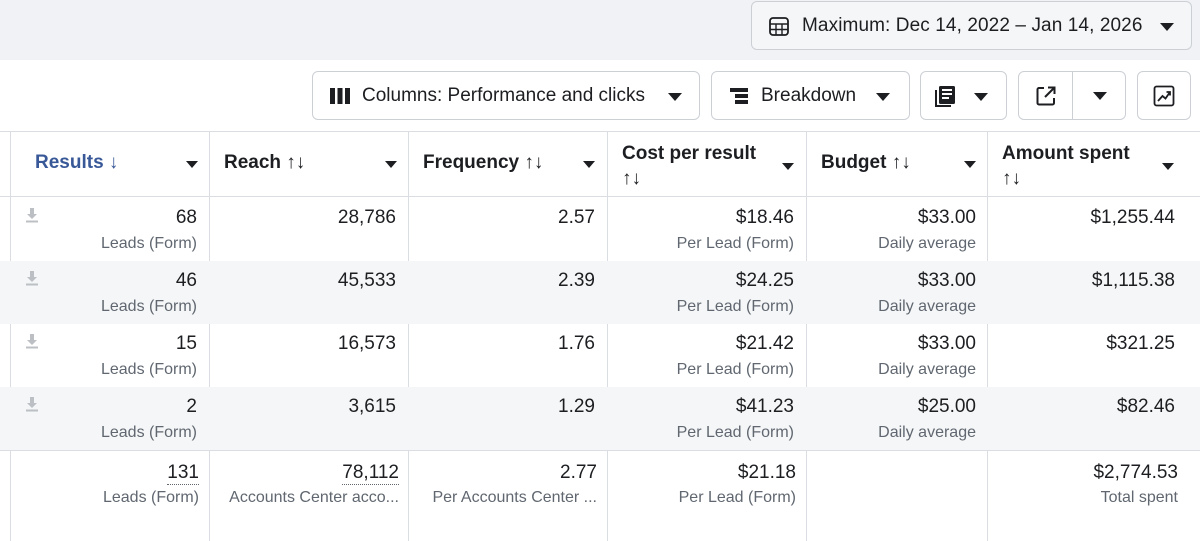  Describe the element at coordinates (866, 162) in the screenshot. I see `column-header-label: Budget ↑↓` at that location.